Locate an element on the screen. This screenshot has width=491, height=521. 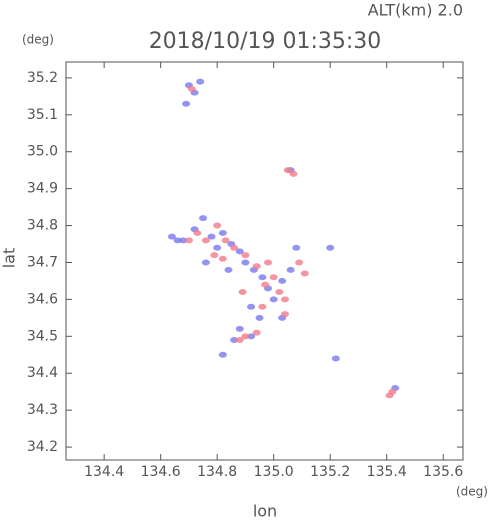
x-tick-label: 134.4 is located at coordinates (104, 472).